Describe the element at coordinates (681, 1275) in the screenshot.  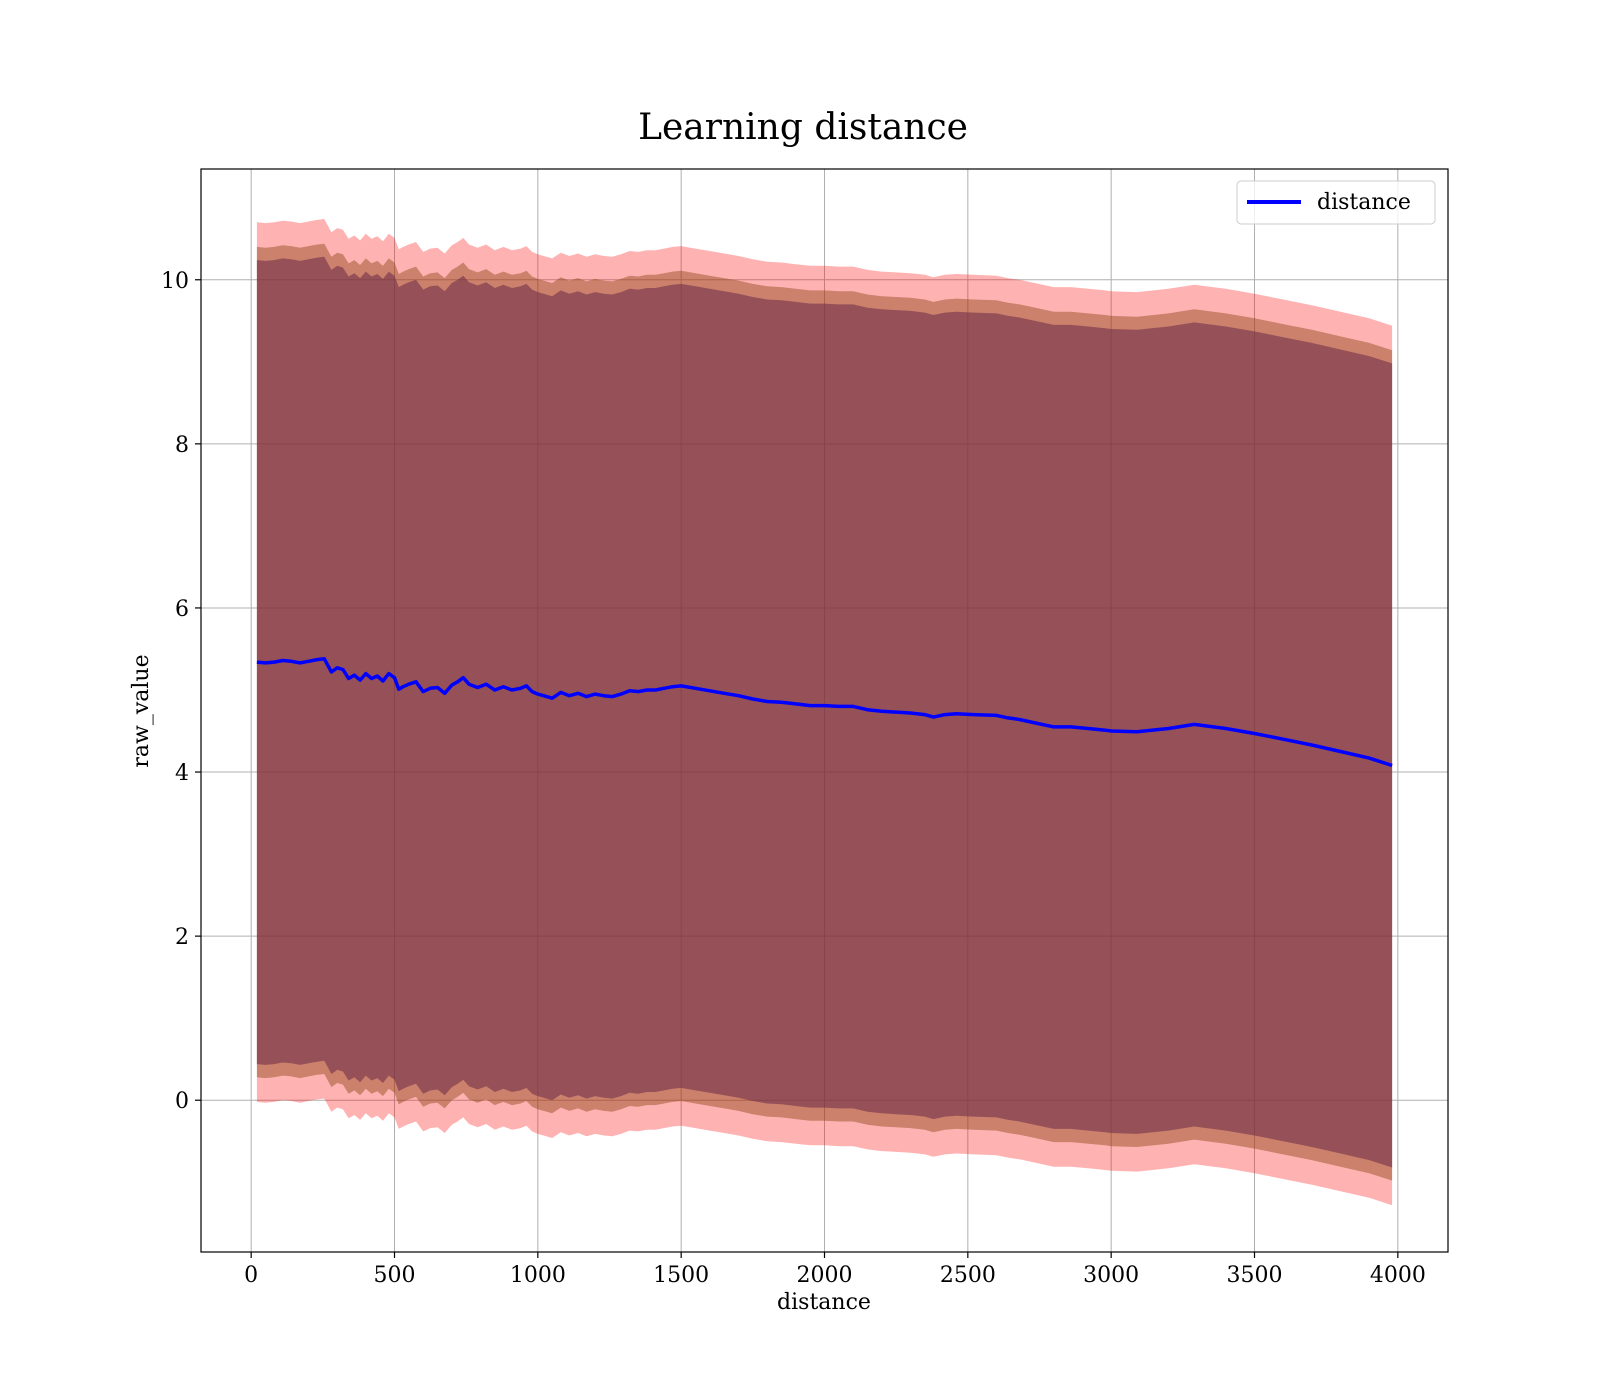
I see `x-tick-label: 1500` at that location.